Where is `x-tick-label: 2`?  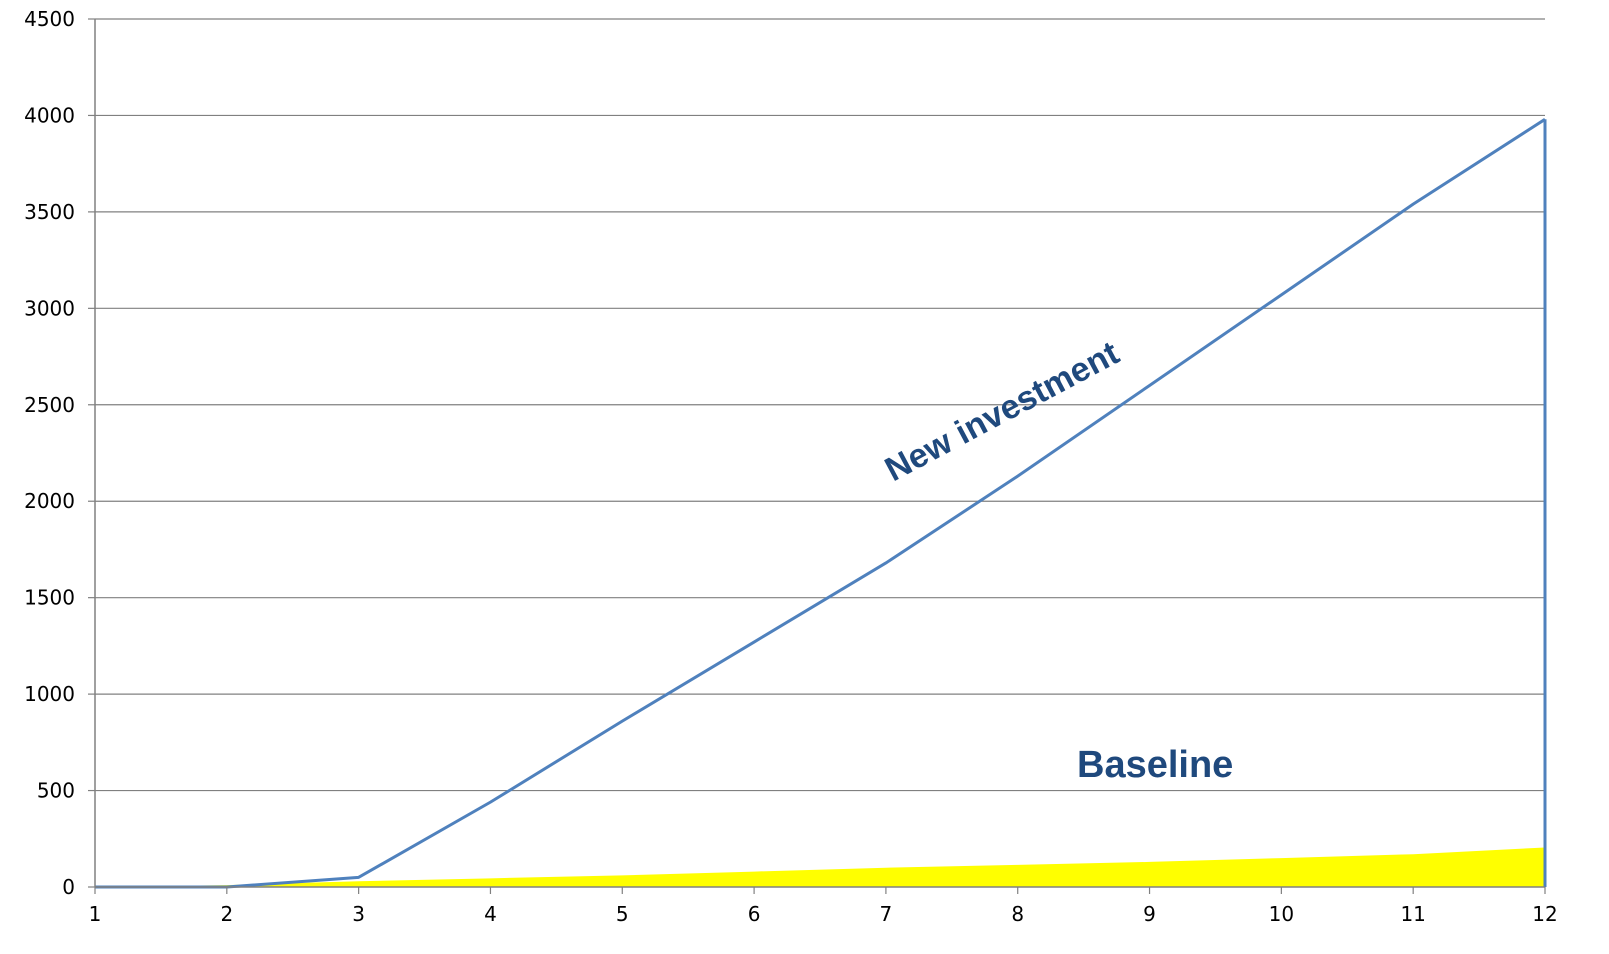
x-tick-label: 2 is located at coordinates (226, 914).